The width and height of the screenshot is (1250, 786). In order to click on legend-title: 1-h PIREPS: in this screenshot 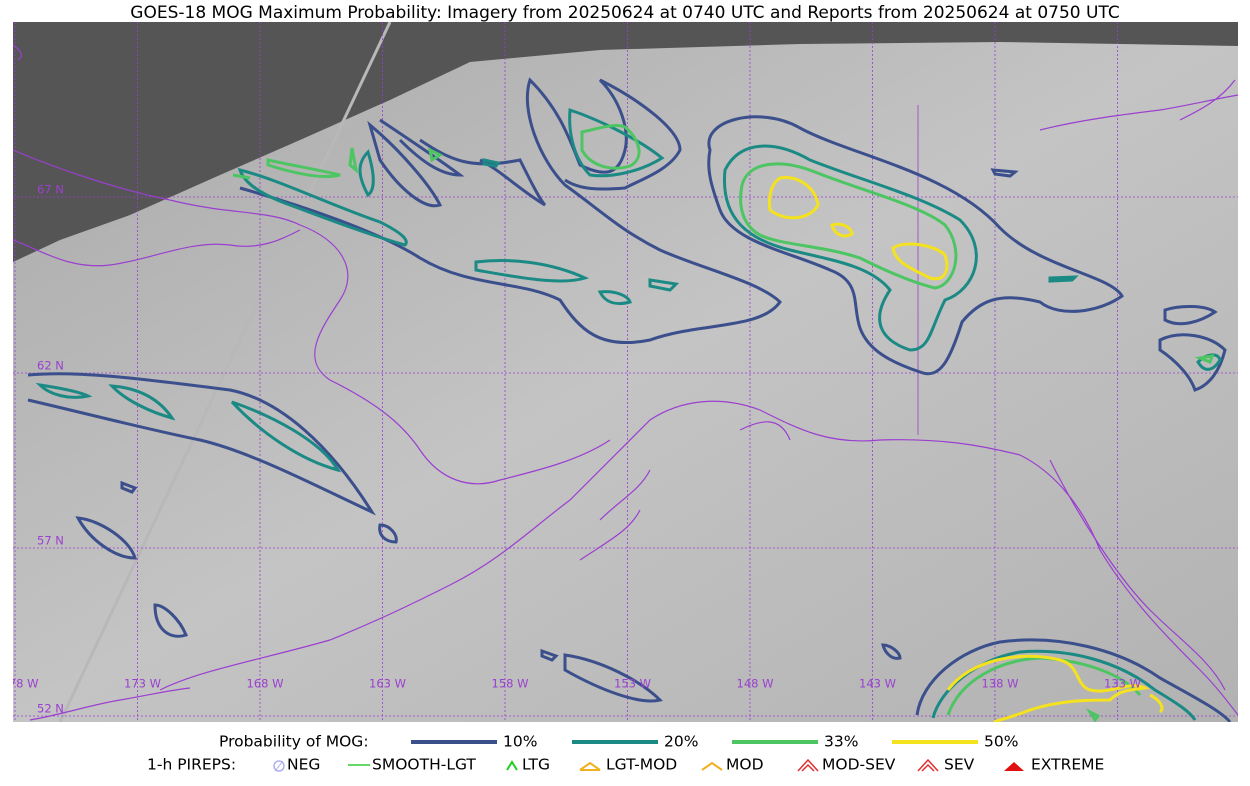, I will do `click(191, 765)`.